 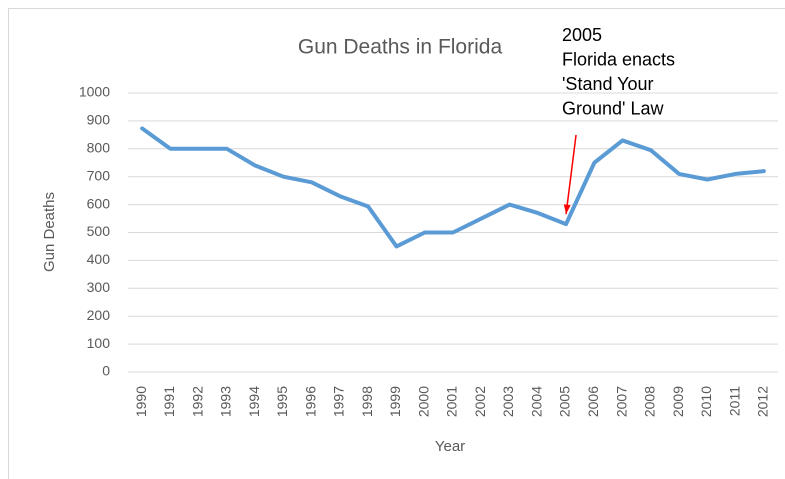 What do you see at coordinates (565, 401) in the screenshot?
I see `x-tick-label: 2005` at bounding box center [565, 401].